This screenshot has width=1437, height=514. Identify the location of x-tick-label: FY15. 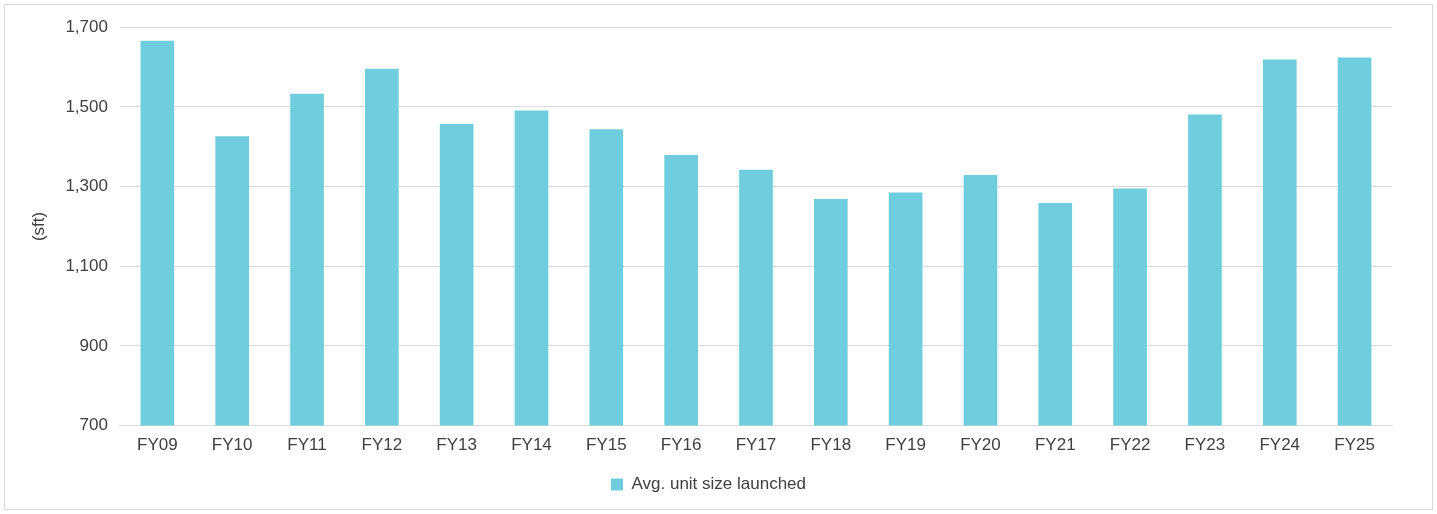
(606, 445).